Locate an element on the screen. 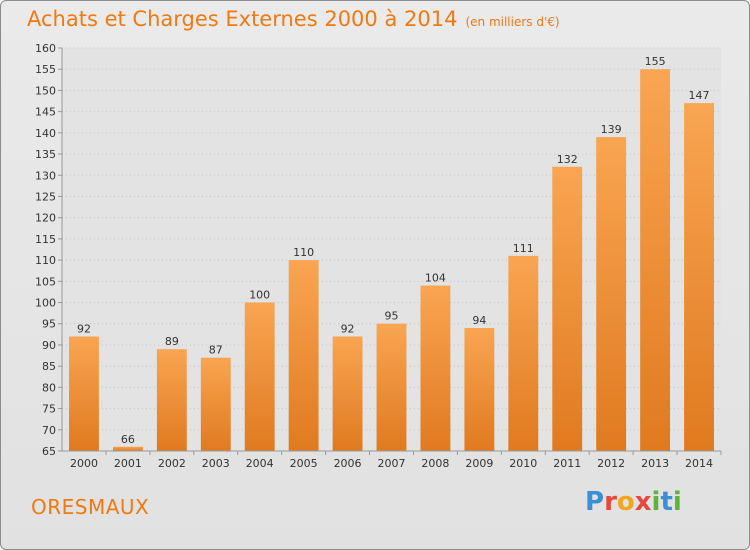 The width and height of the screenshot is (750, 550). bar-2000 is located at coordinates (84, 393).